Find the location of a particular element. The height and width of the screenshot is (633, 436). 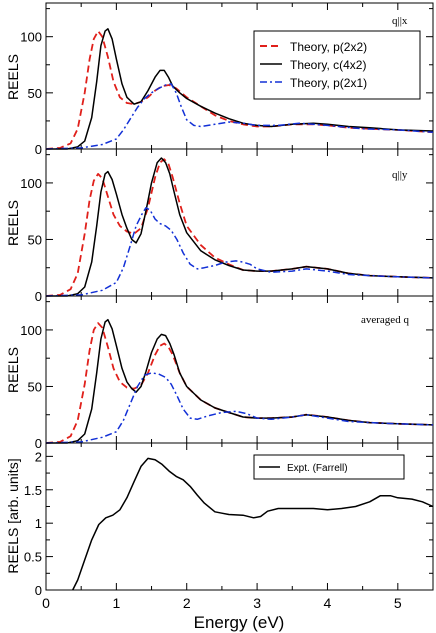

x-tick-labels: 0 1 2 3 4 5 is located at coordinates (222, 603).